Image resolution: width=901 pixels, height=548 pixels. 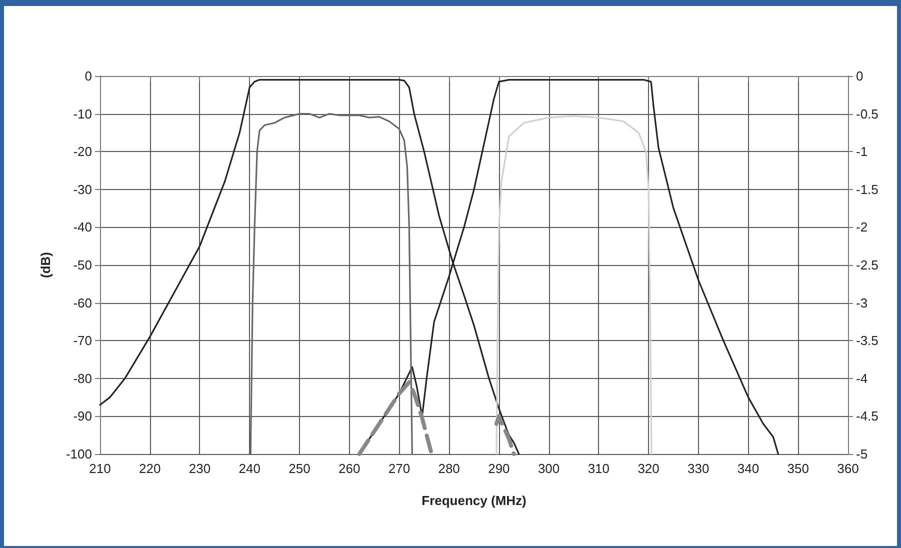 I want to click on y2-tick-label: -4, so click(x=862, y=378).